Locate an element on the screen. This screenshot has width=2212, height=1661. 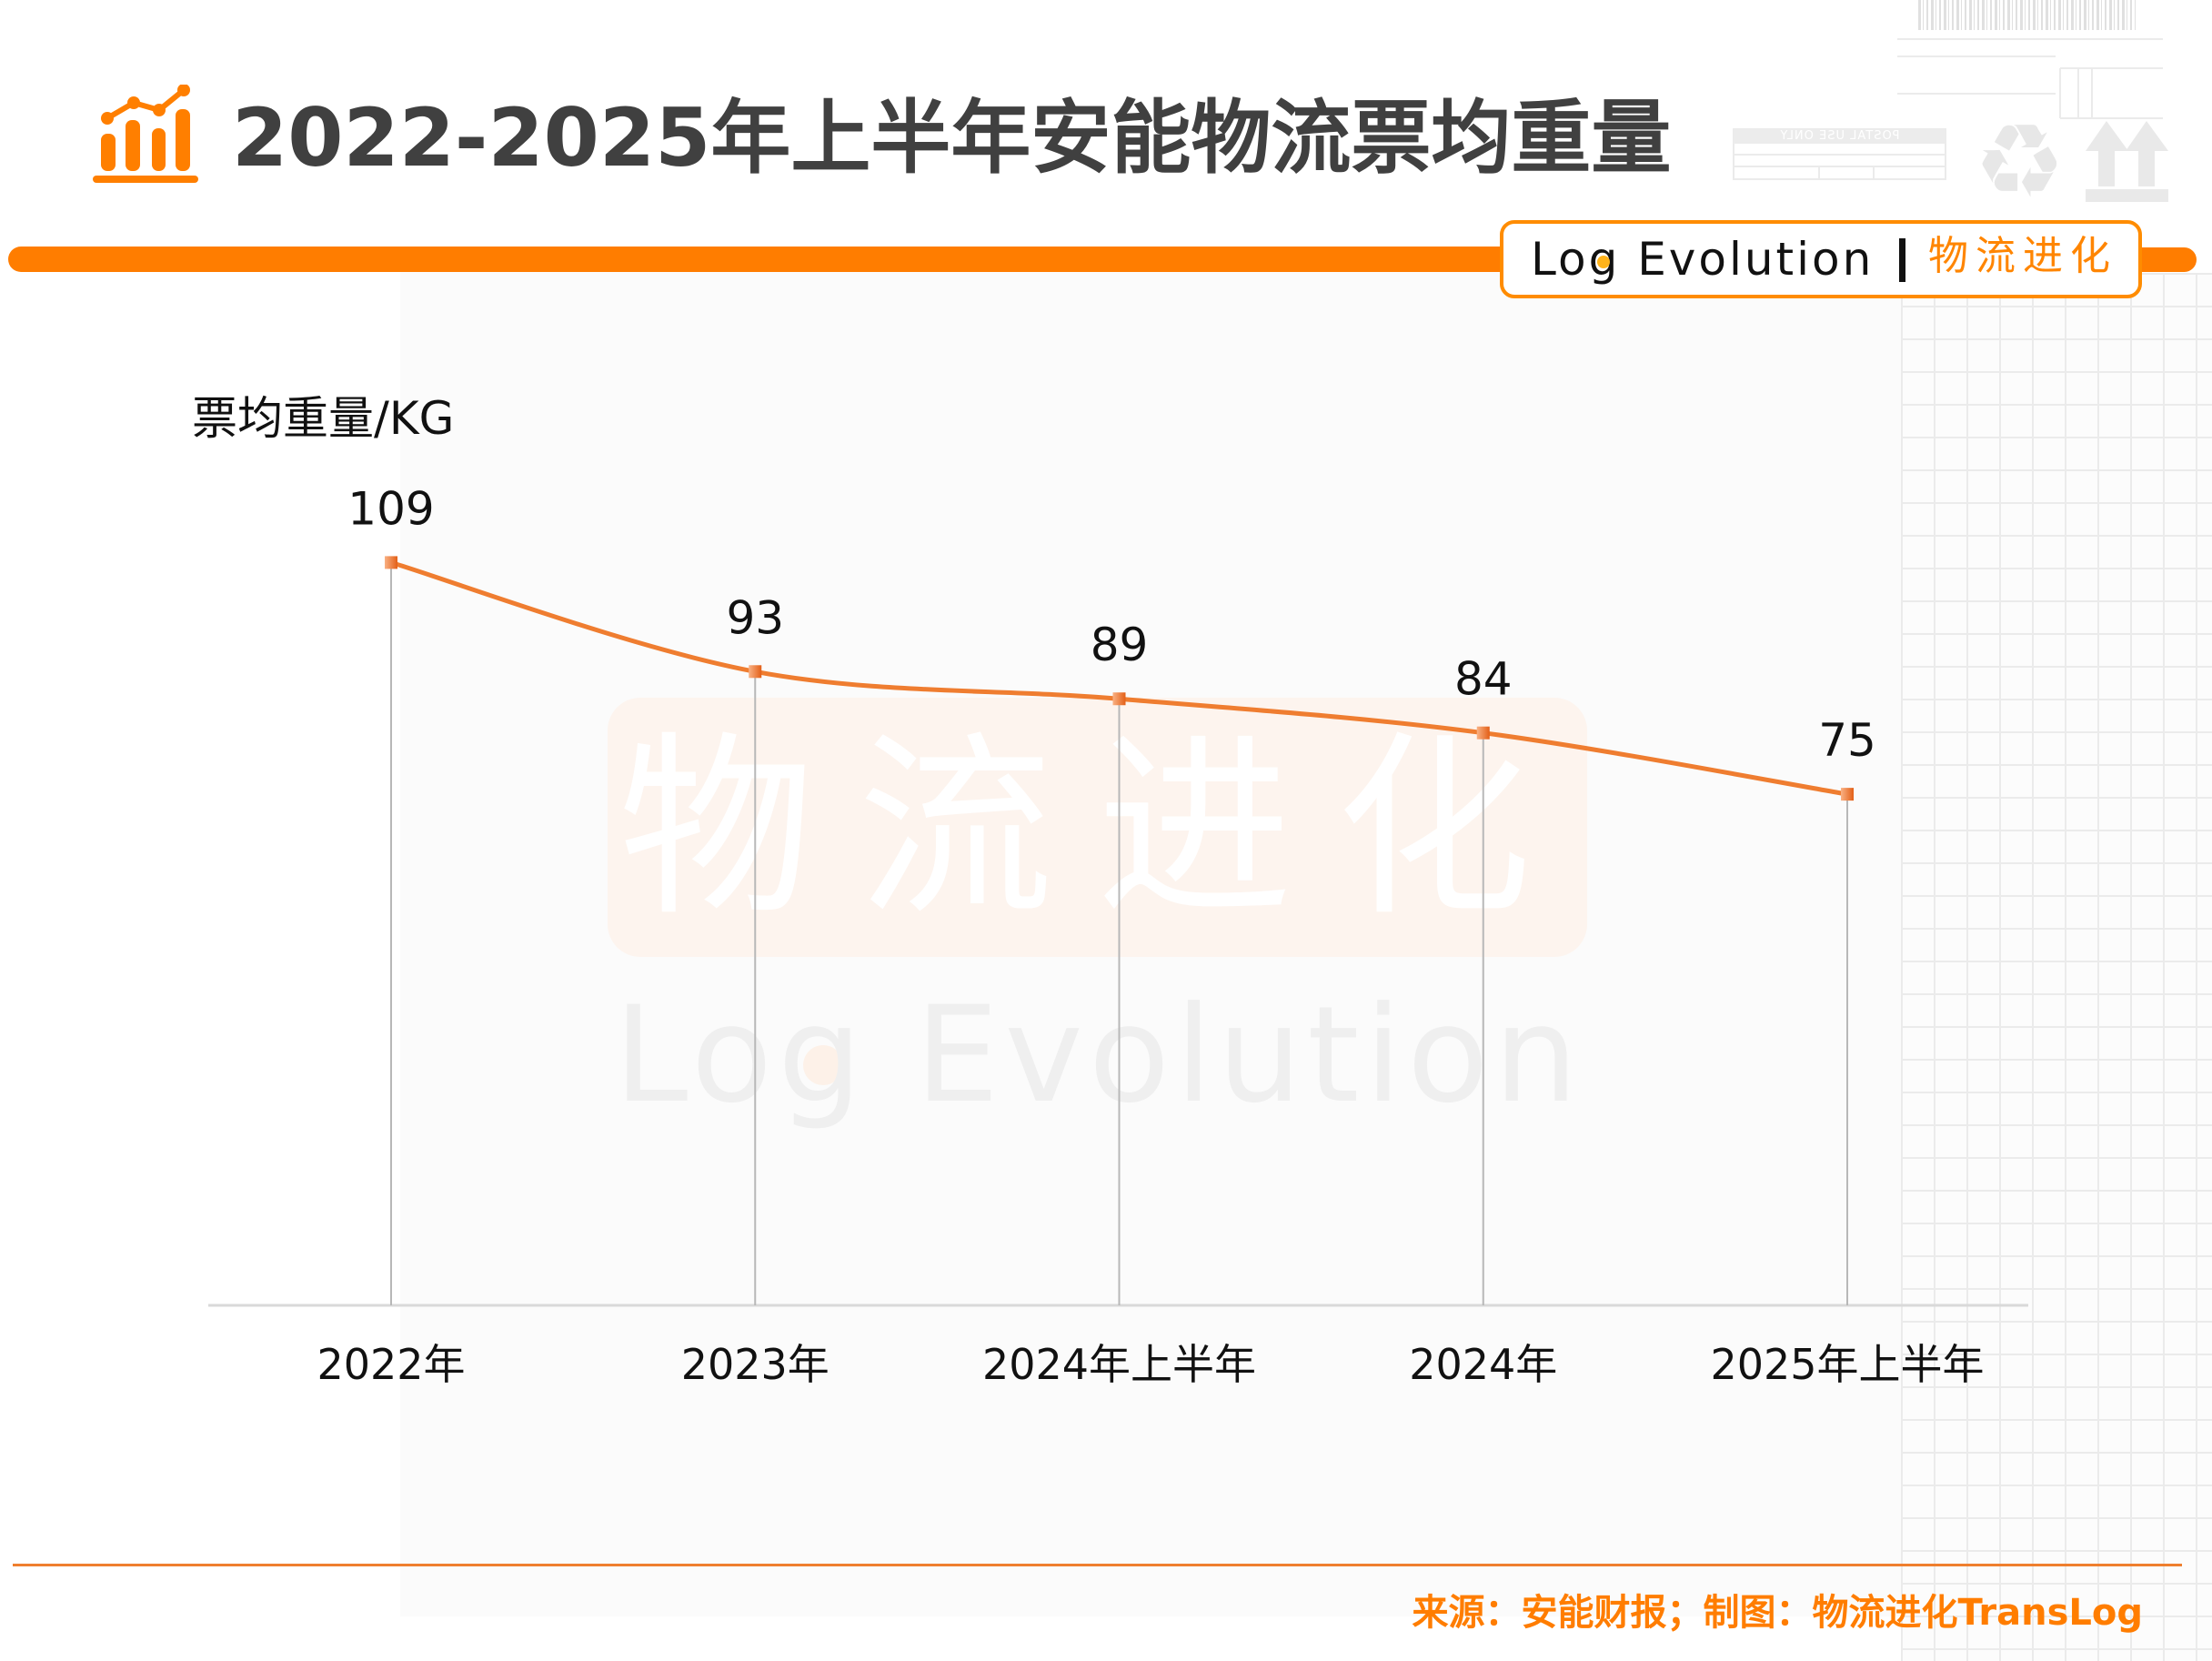
grid-paper-decoration is located at coordinates (2056, 967).